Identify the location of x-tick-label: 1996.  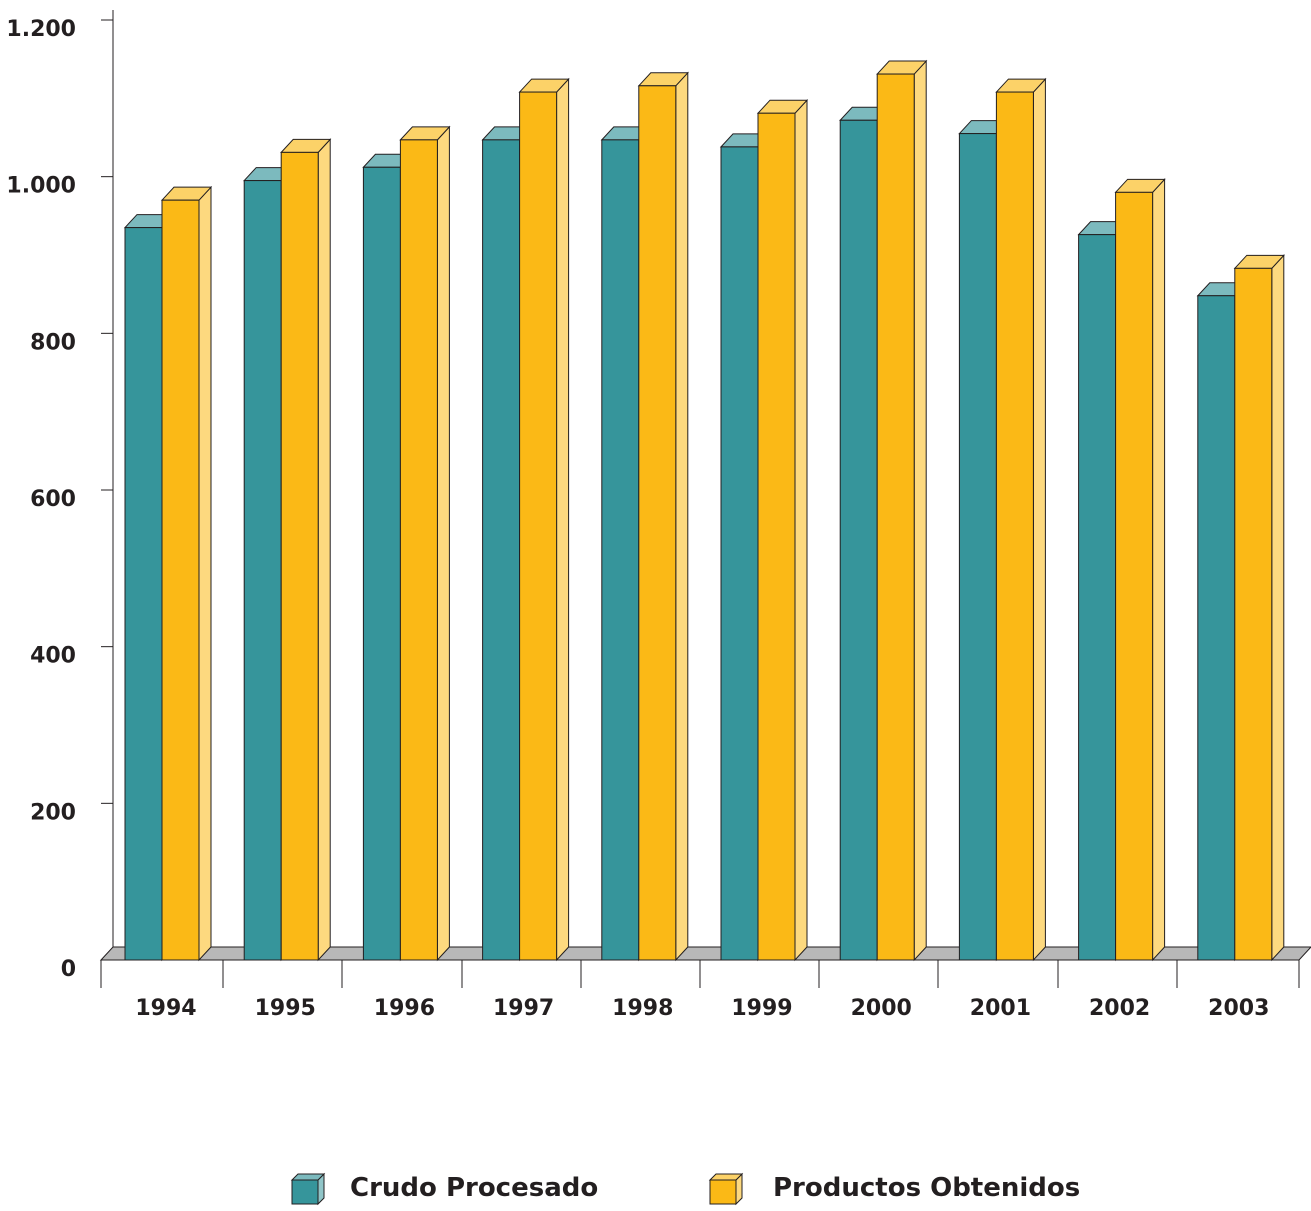
(404, 1008).